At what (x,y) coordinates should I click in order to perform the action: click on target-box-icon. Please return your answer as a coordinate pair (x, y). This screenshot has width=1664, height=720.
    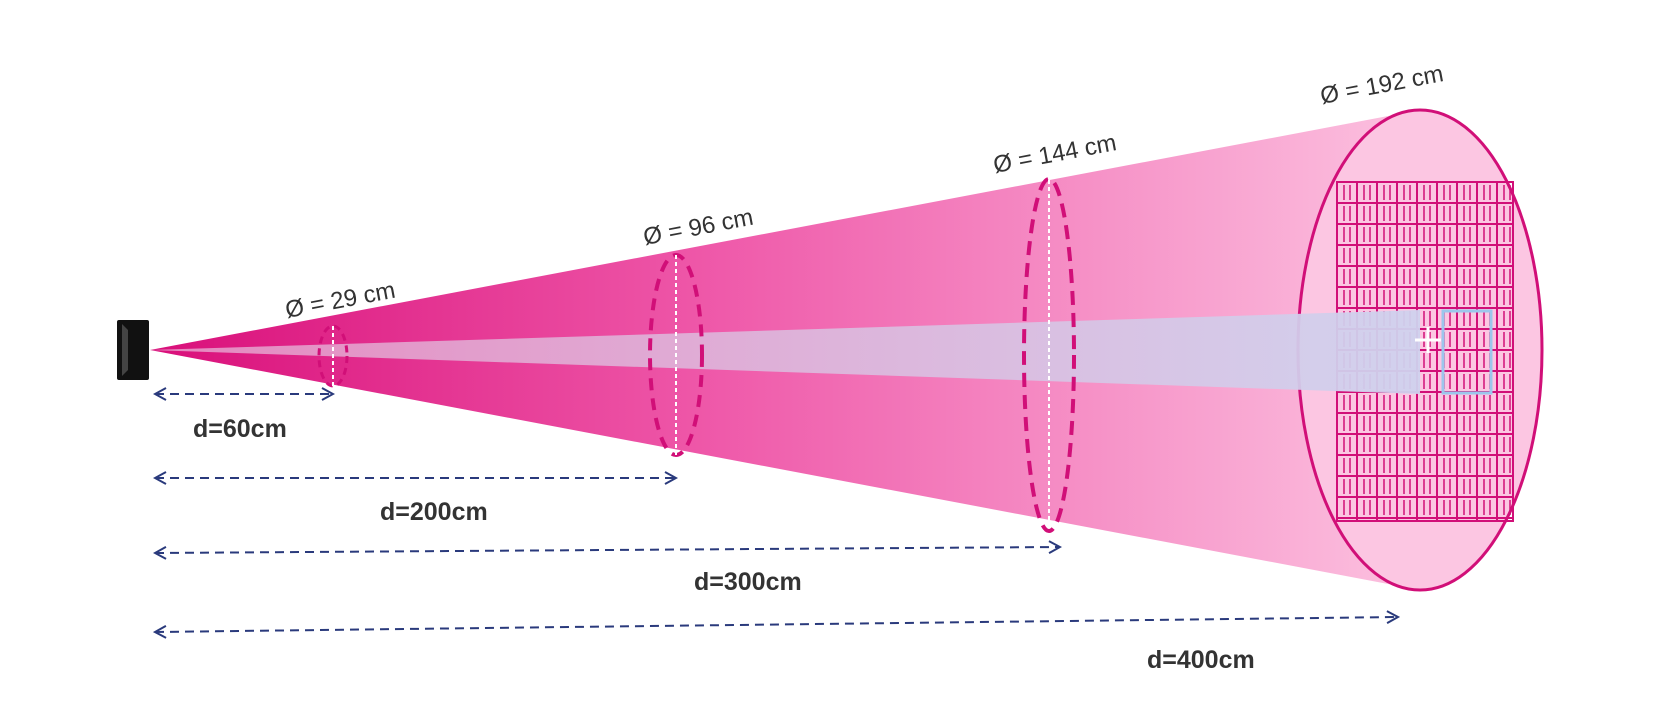
    Looking at the image, I should click on (1454, 352).